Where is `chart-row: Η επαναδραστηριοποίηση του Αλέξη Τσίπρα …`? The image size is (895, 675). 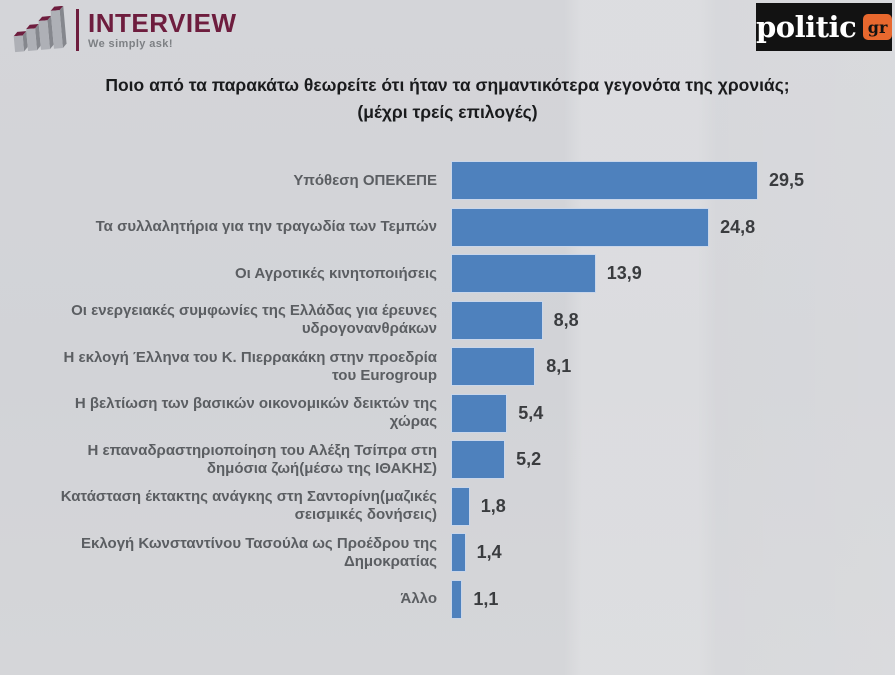
chart-row: Η επαναδραστηριοποίηση του Αλέξη Τσίπρα … is located at coordinates (447, 459).